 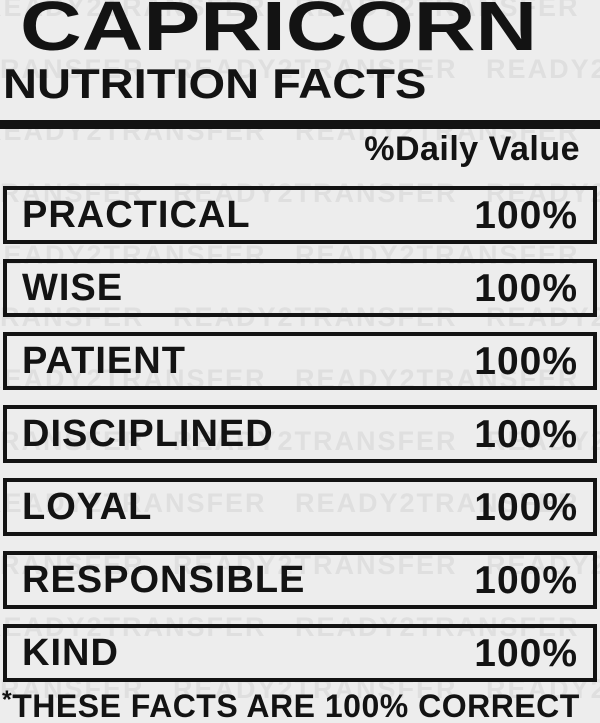 I want to click on subtitle: NUTRITION FACTS, so click(x=215, y=83).